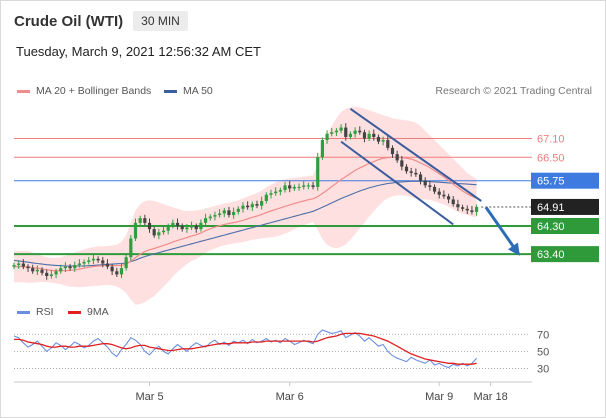  What do you see at coordinates (290, 397) in the screenshot?
I see `x-tick-label: Mar 6` at bounding box center [290, 397].